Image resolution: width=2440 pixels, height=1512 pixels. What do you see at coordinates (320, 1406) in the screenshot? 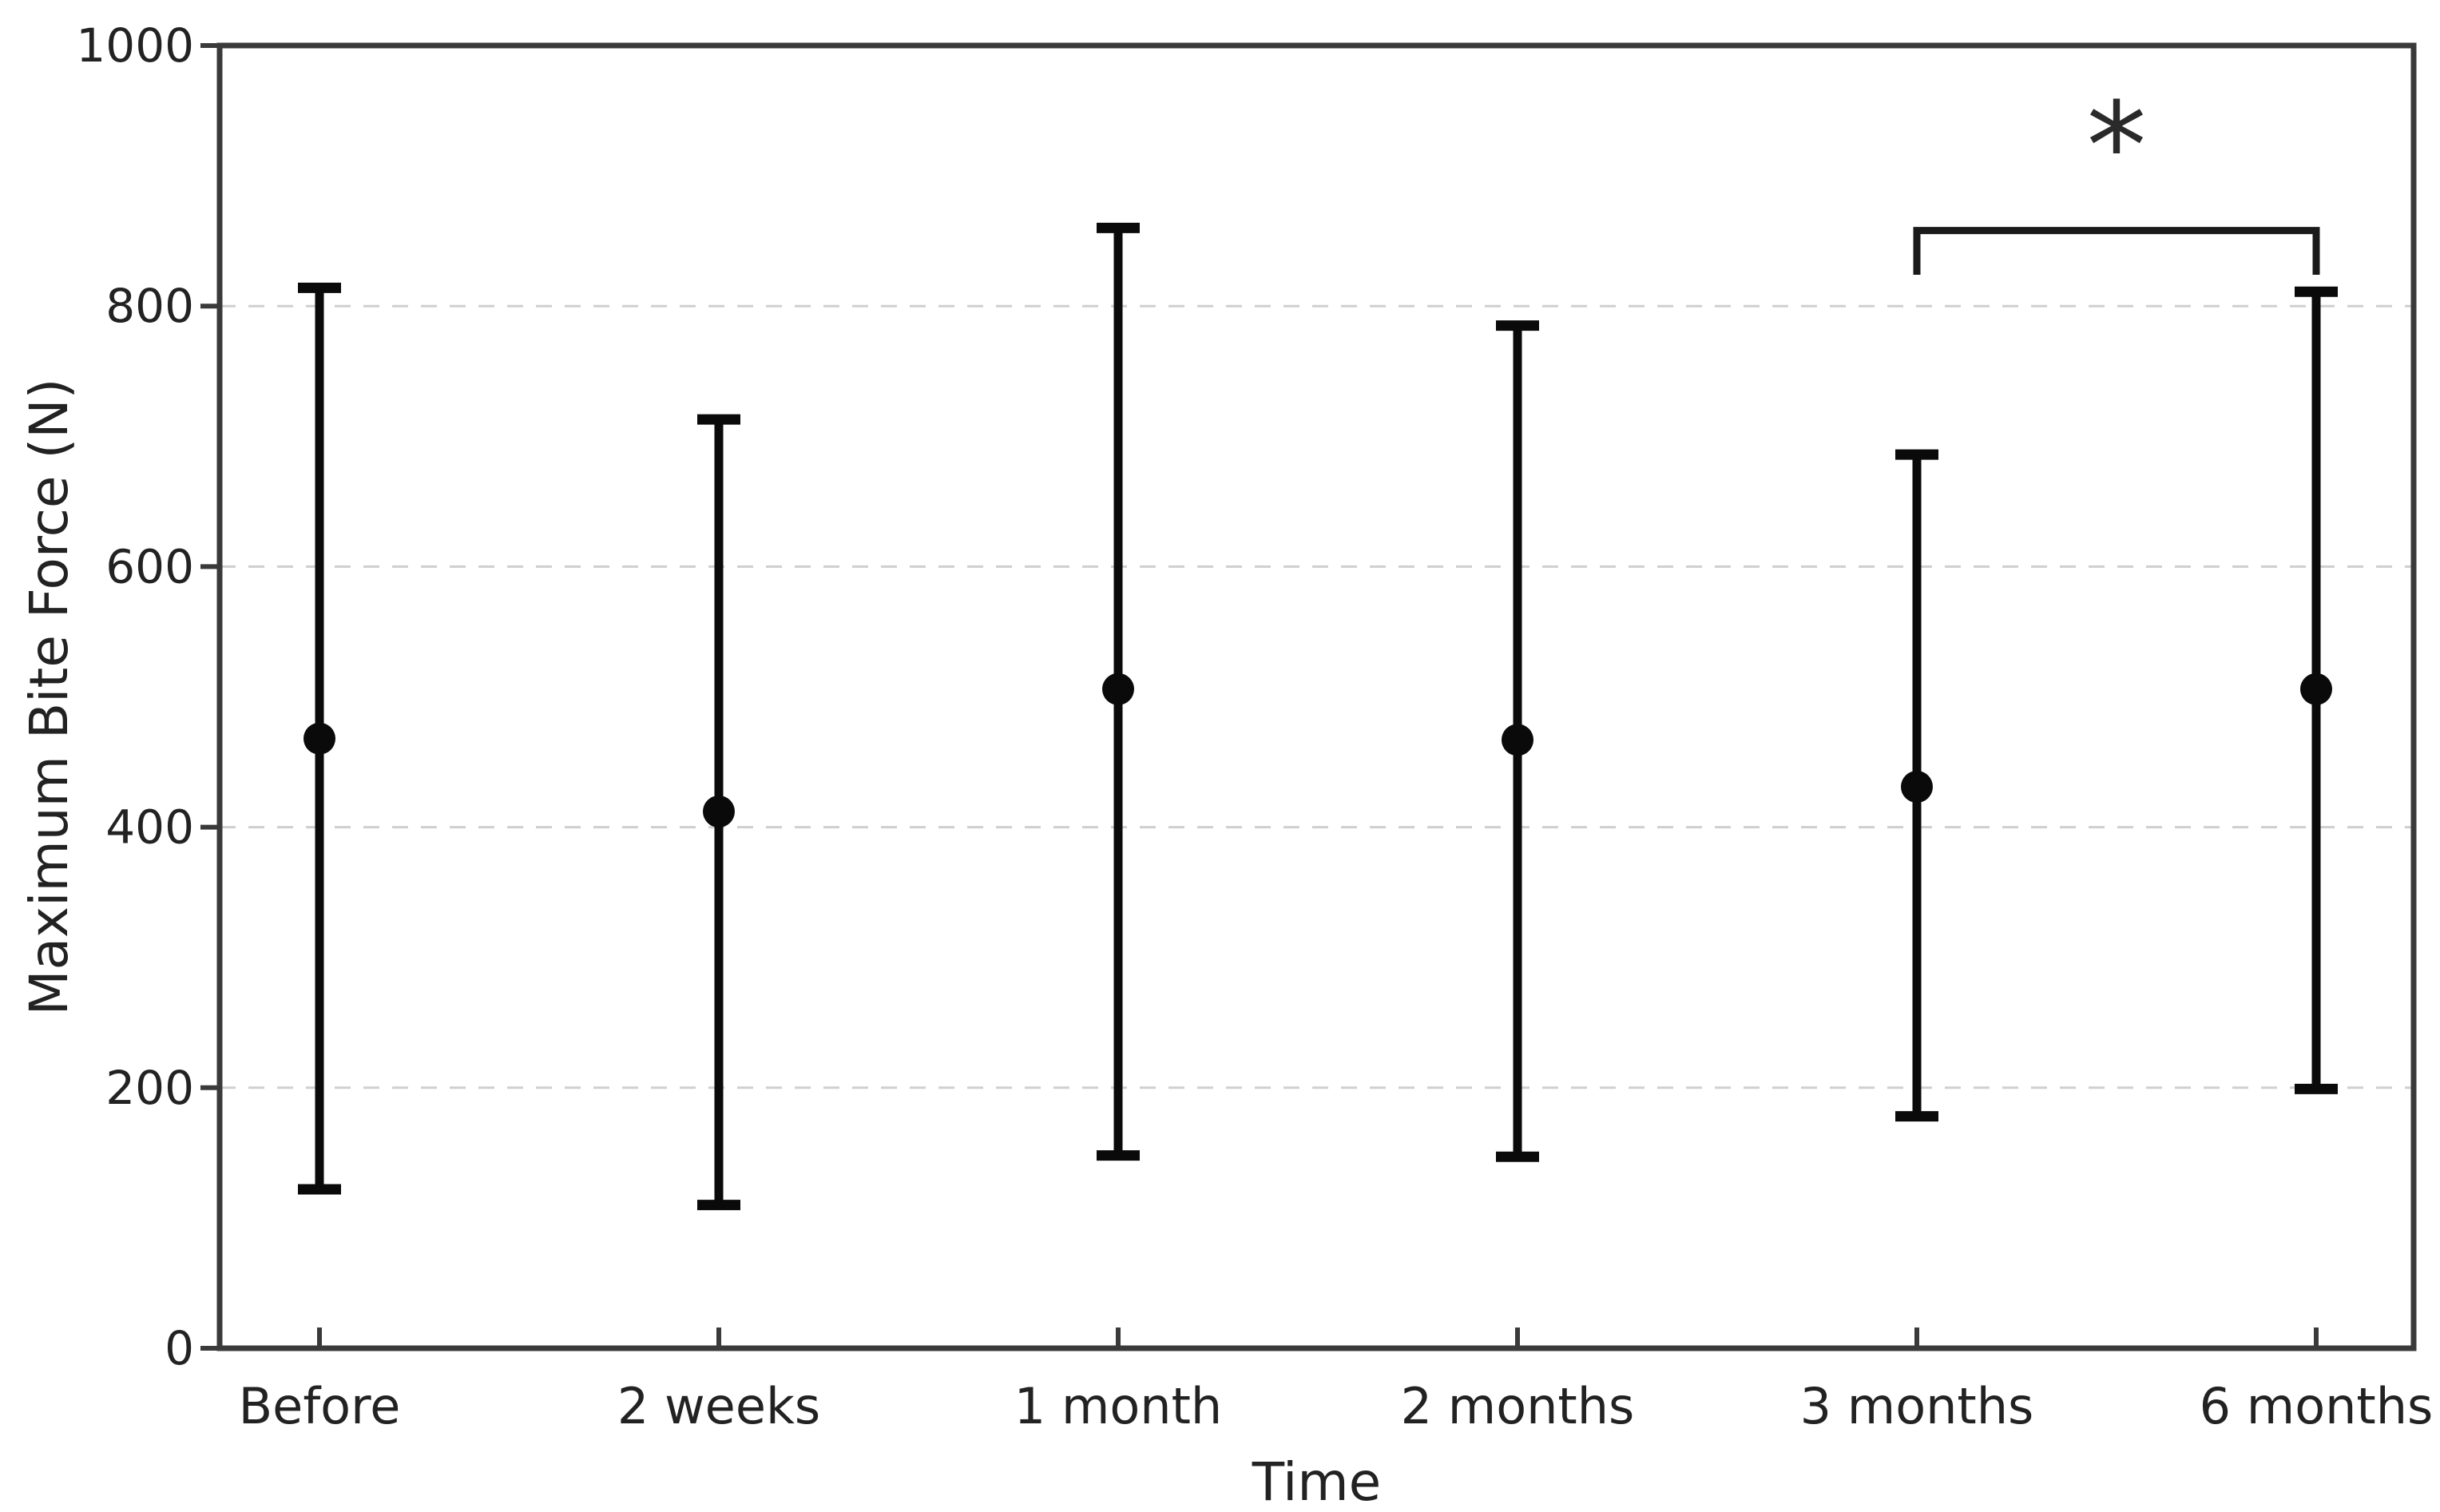
I see `x-tick-label-Before: Before` at bounding box center [320, 1406].